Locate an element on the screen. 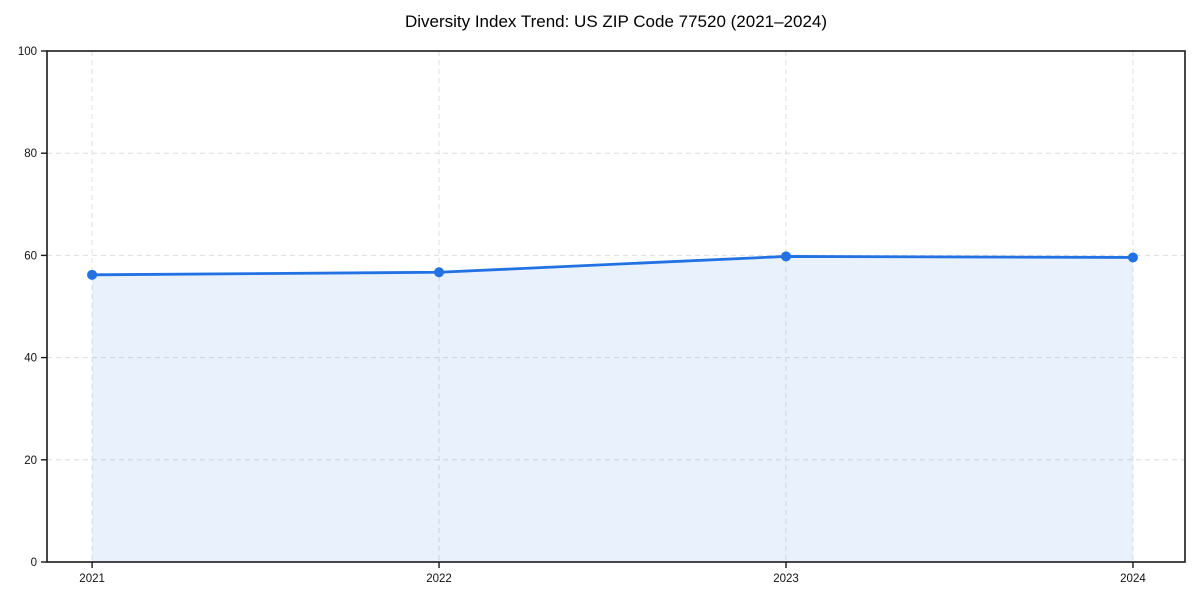 Image resolution: width=1200 pixels, height=600 pixels. x-axis-tick-label: 2024 is located at coordinates (1133, 579).